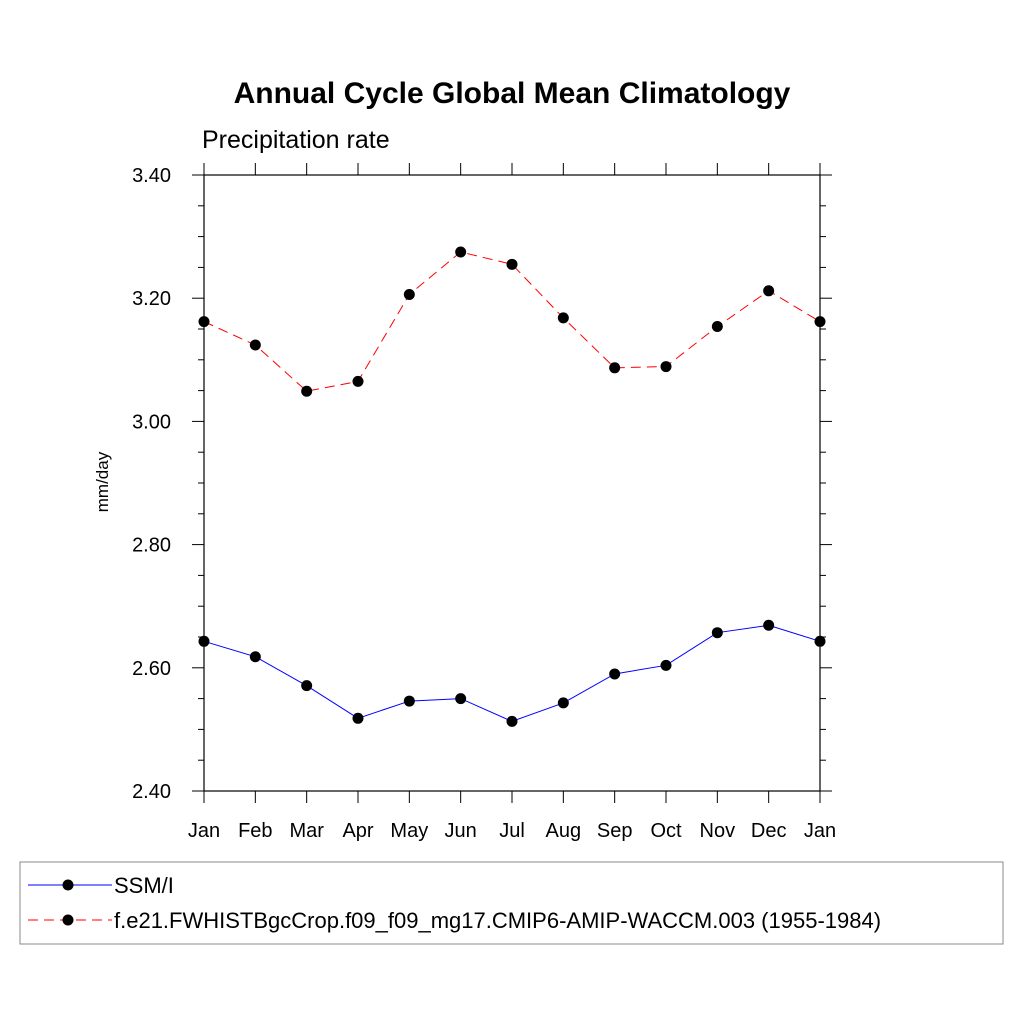 This screenshot has width=1024, height=1024. What do you see at coordinates (512, 831) in the screenshot?
I see `x-tick-label: Jul` at bounding box center [512, 831].